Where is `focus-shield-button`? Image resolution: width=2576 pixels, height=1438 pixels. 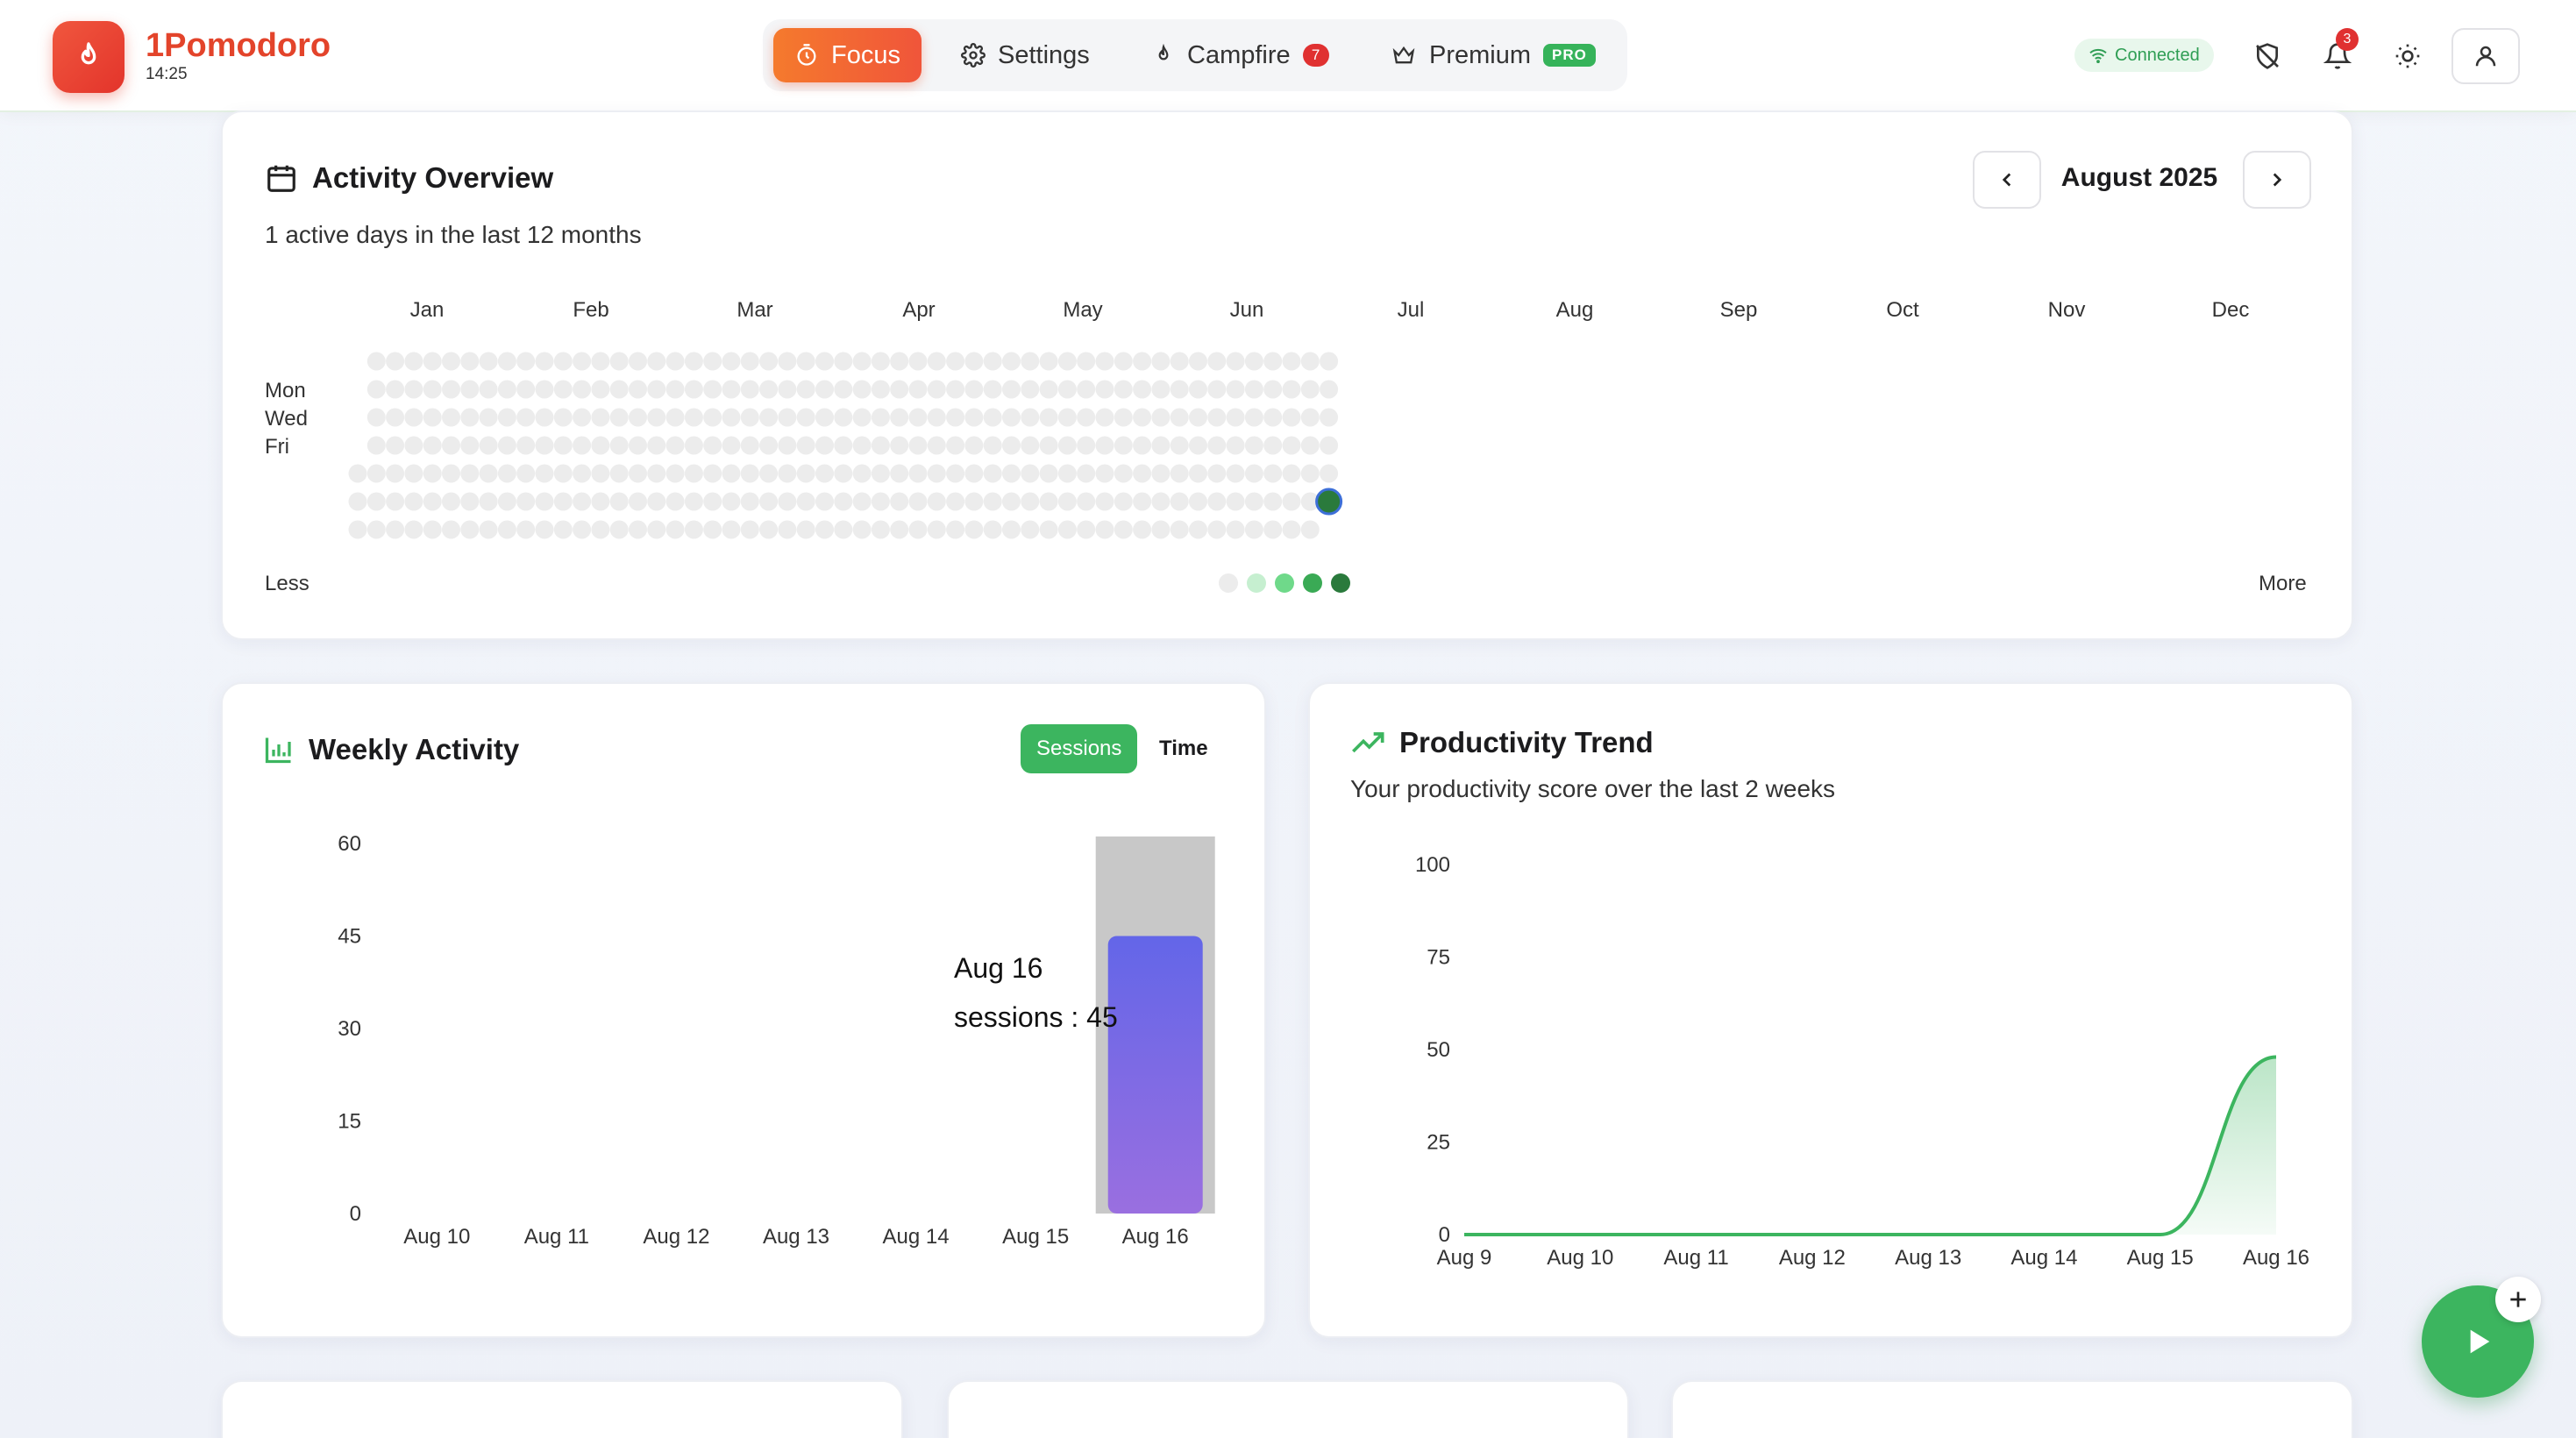 focus-shield-button is located at coordinates (2267, 56).